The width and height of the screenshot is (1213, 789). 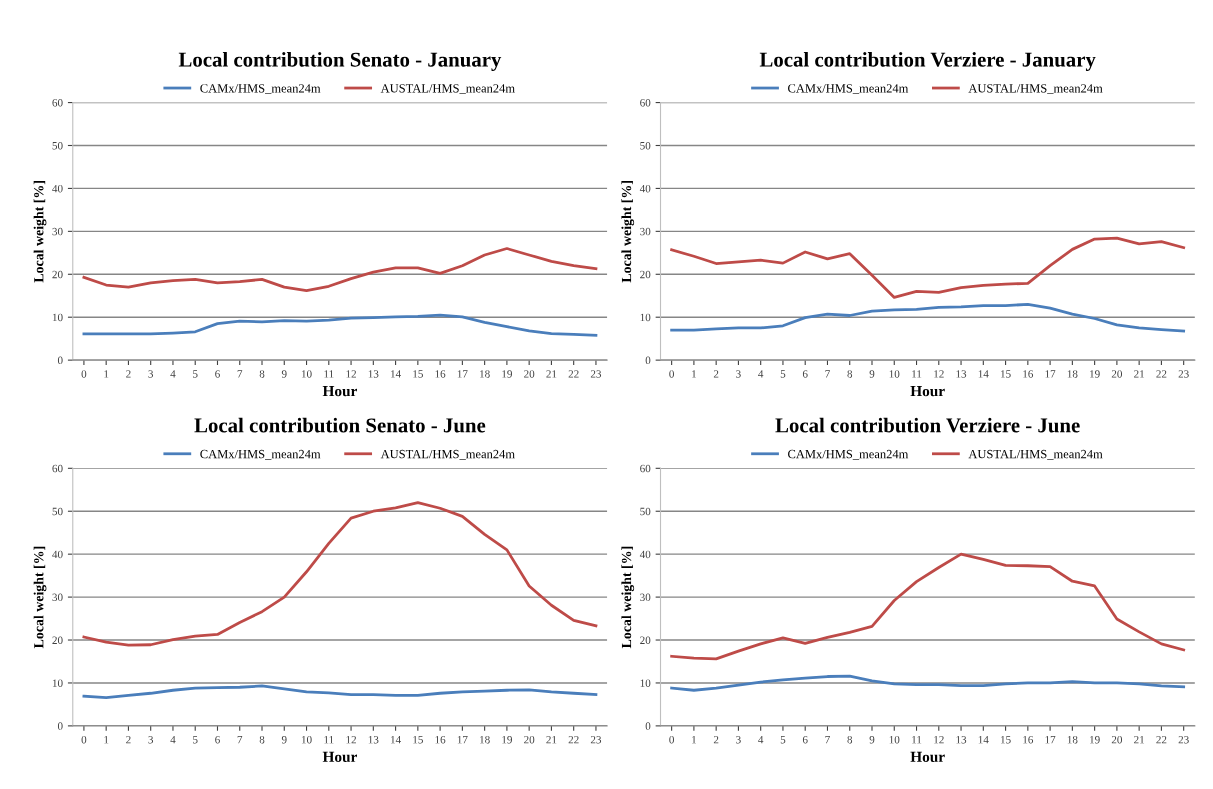 I want to click on x-tick-label: 4, so click(x=761, y=740).